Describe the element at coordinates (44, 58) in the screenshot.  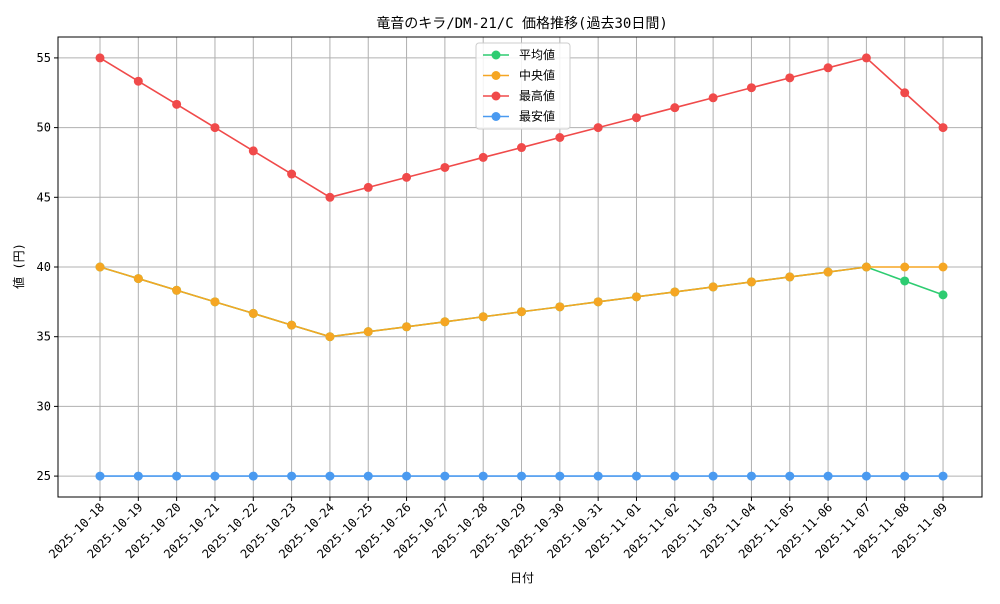
I see `y-tick-label: 55` at that location.